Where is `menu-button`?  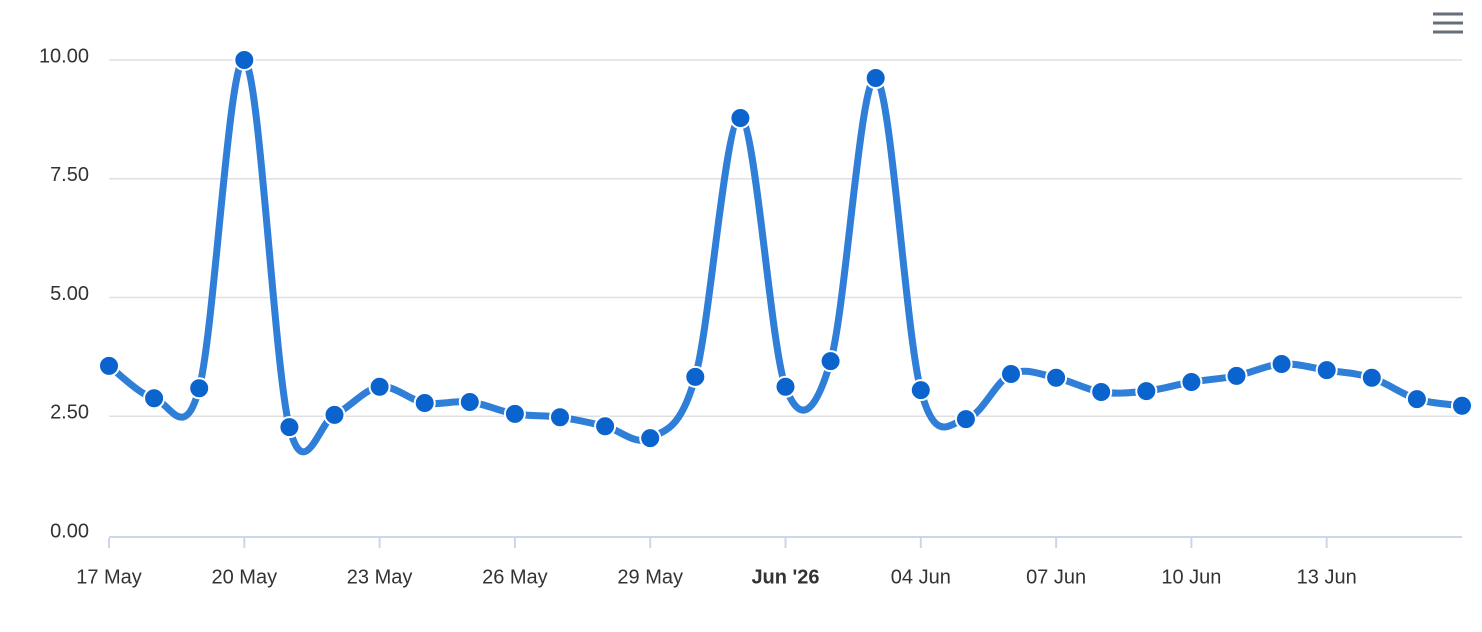
menu-button is located at coordinates (1448, 24).